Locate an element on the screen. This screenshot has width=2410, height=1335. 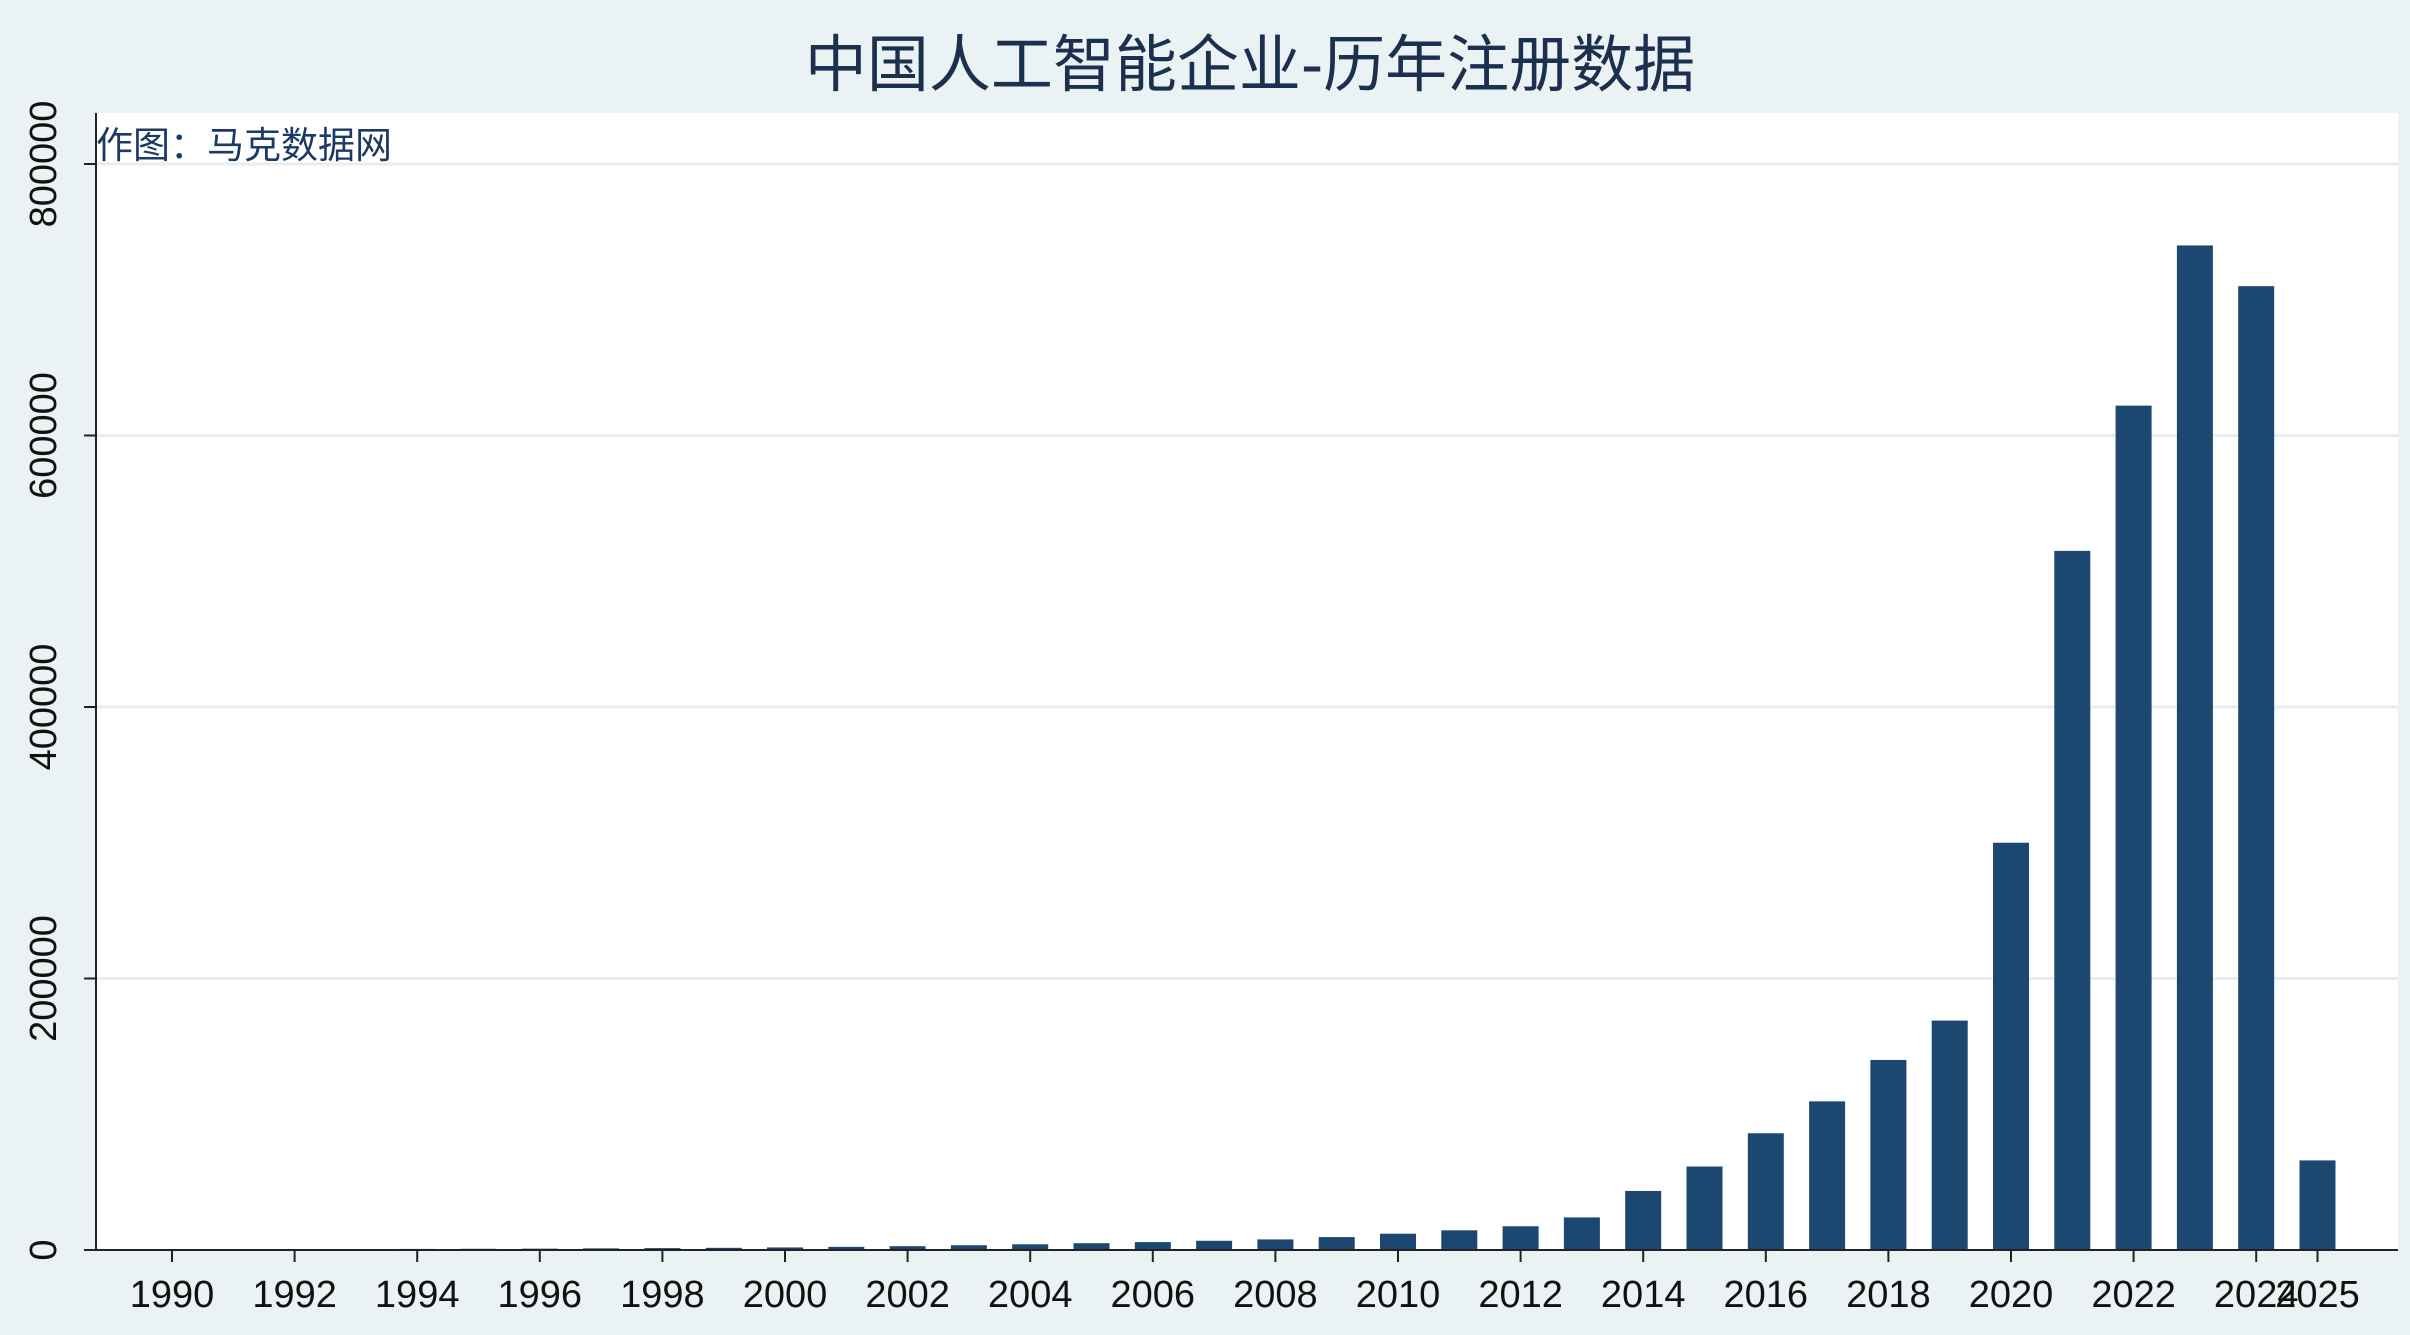
y-axis-ticks: 0 200000 400000 600000 800000 is located at coordinates (59, 681).